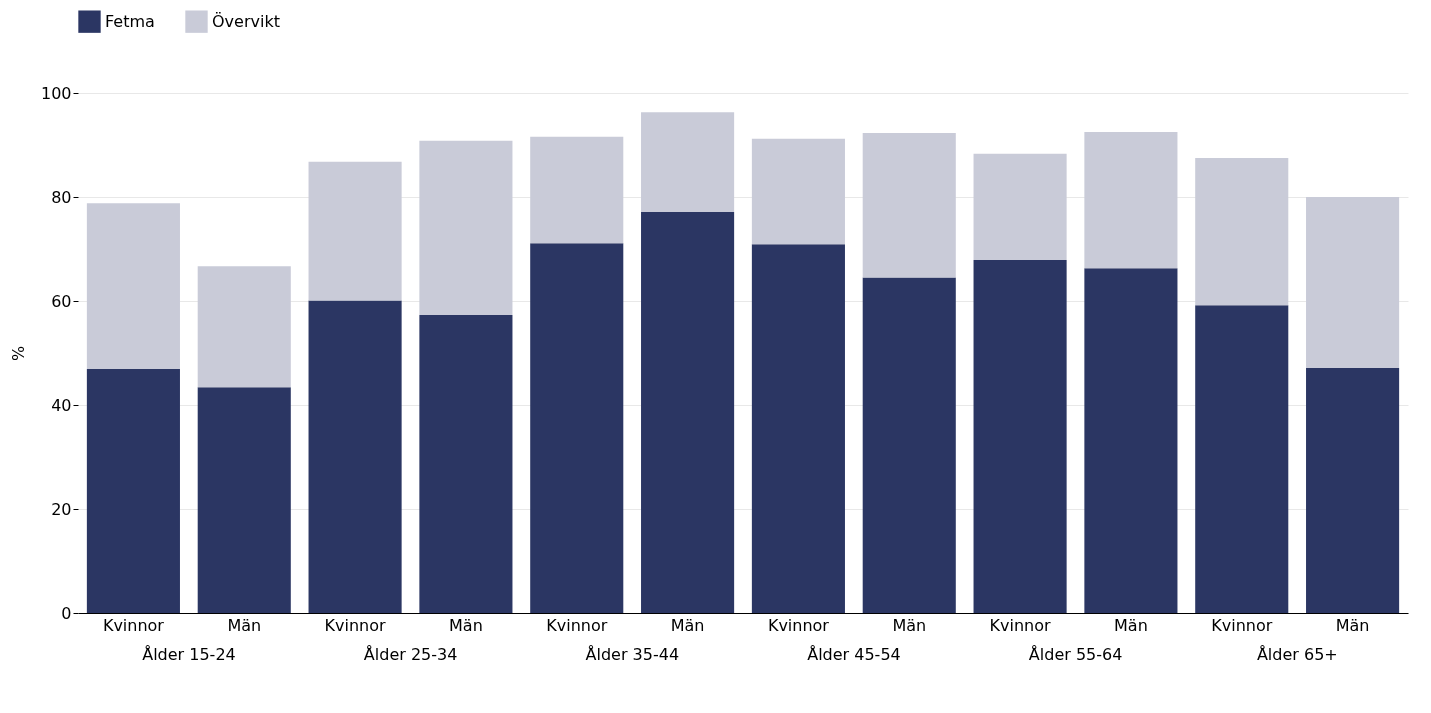 This screenshot has width=1431, height=713. I want to click on text: Ålder 55-64, so click(1075, 654).